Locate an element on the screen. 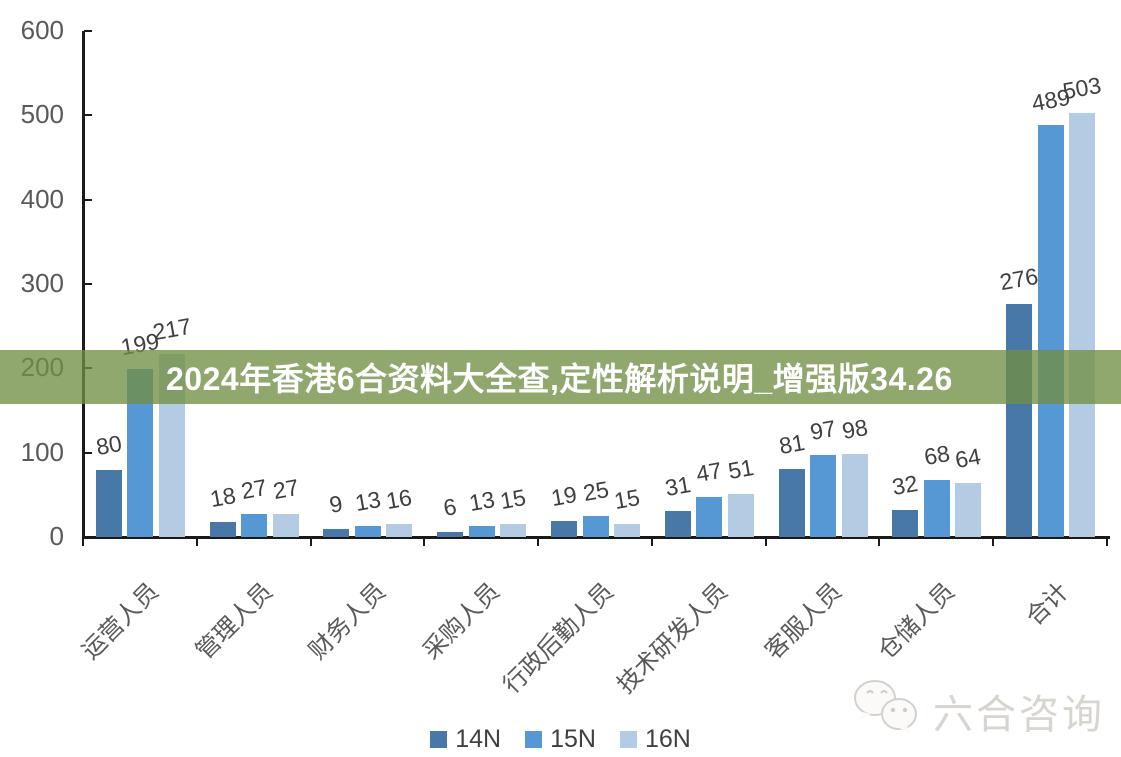 The image size is (1121, 757). chart-legend: 14N 15N 16N is located at coordinates (560, 739).